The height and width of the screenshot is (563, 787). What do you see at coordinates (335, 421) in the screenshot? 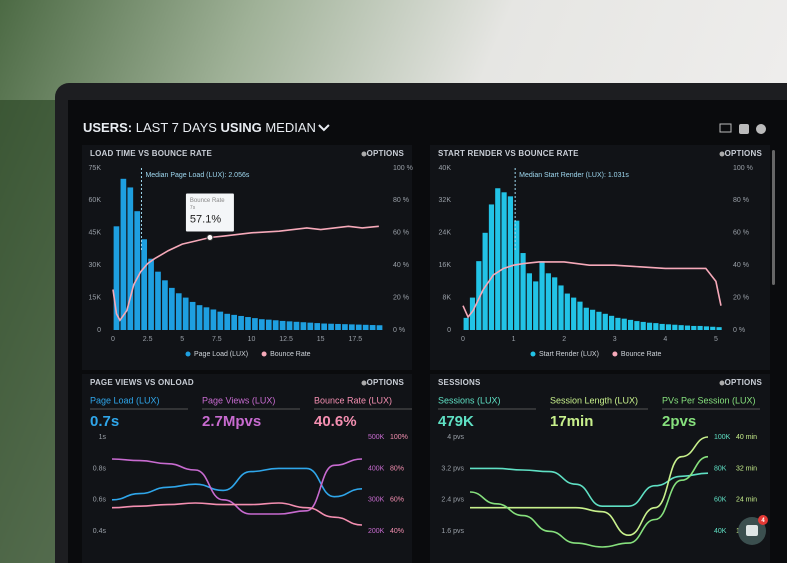
I see `metric-value: 40.6%` at bounding box center [335, 421].